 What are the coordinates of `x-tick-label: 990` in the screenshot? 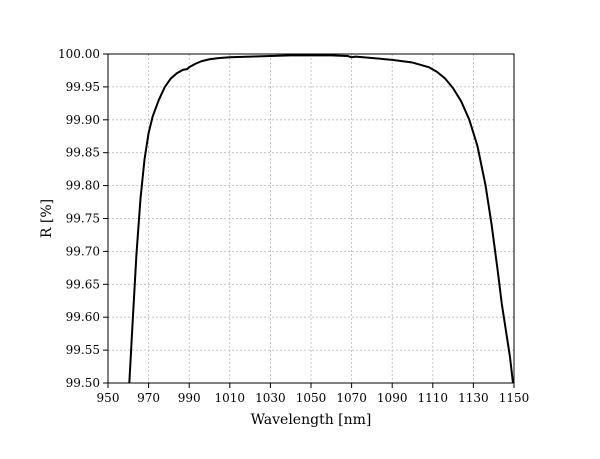 It's located at (189, 398).